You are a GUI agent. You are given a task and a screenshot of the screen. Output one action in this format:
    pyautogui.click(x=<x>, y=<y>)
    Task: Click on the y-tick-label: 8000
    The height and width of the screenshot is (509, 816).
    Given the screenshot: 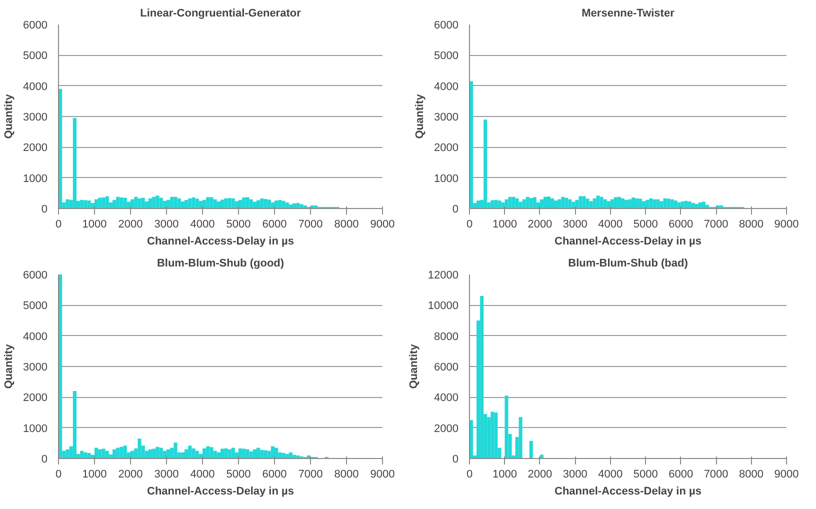 What is the action you would take?
    pyautogui.click(x=446, y=336)
    